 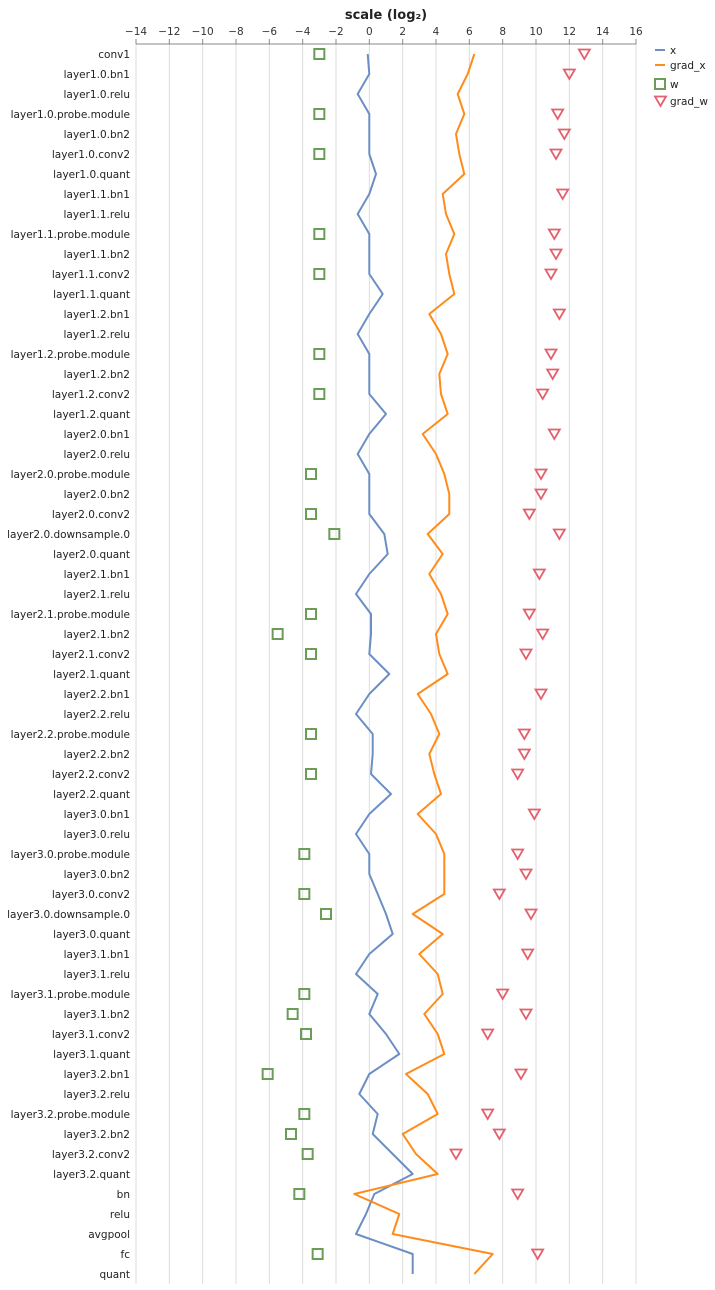 I want to click on category-label: relu, so click(x=120, y=1215).